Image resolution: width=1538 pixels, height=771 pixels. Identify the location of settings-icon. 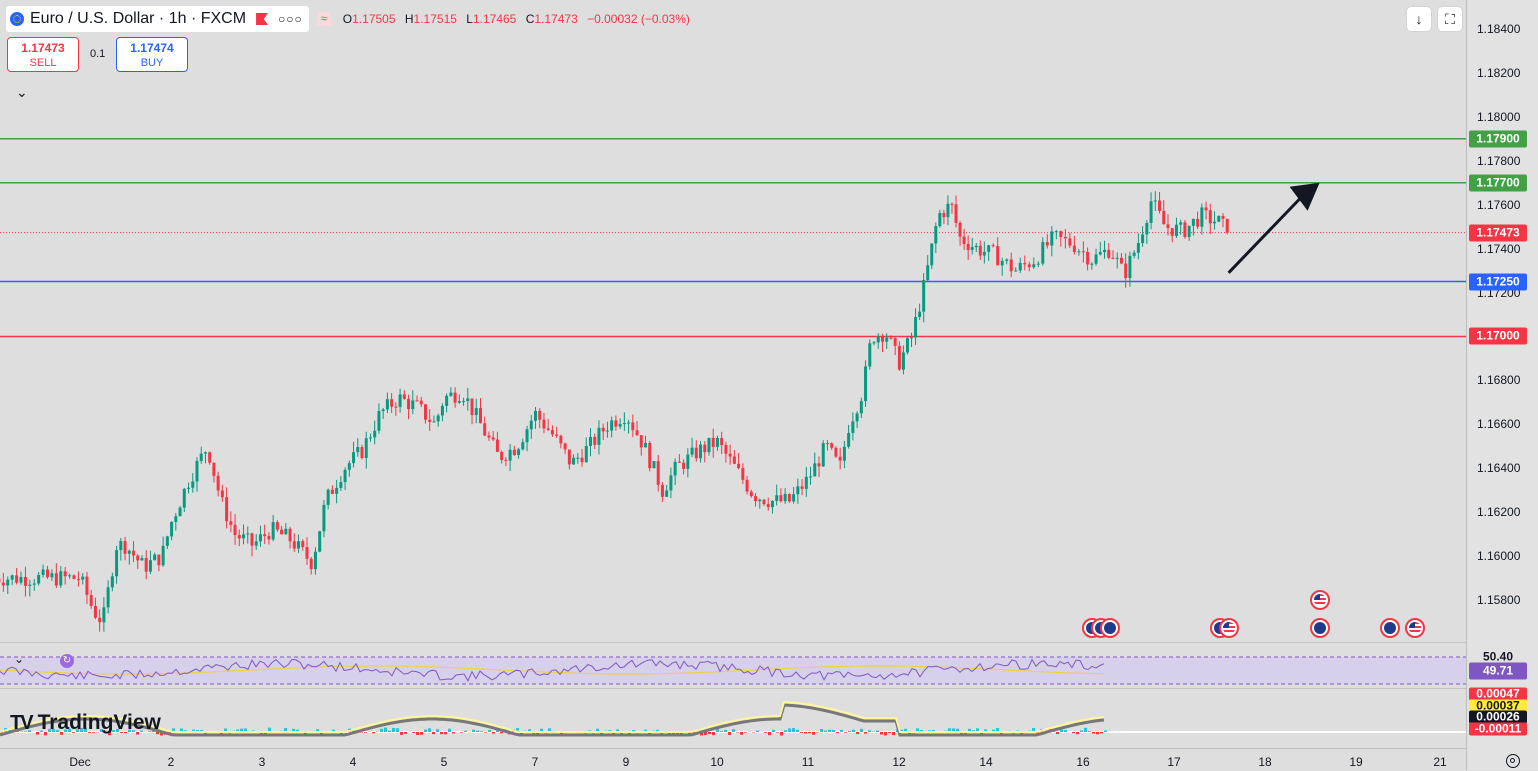
(1513, 761).